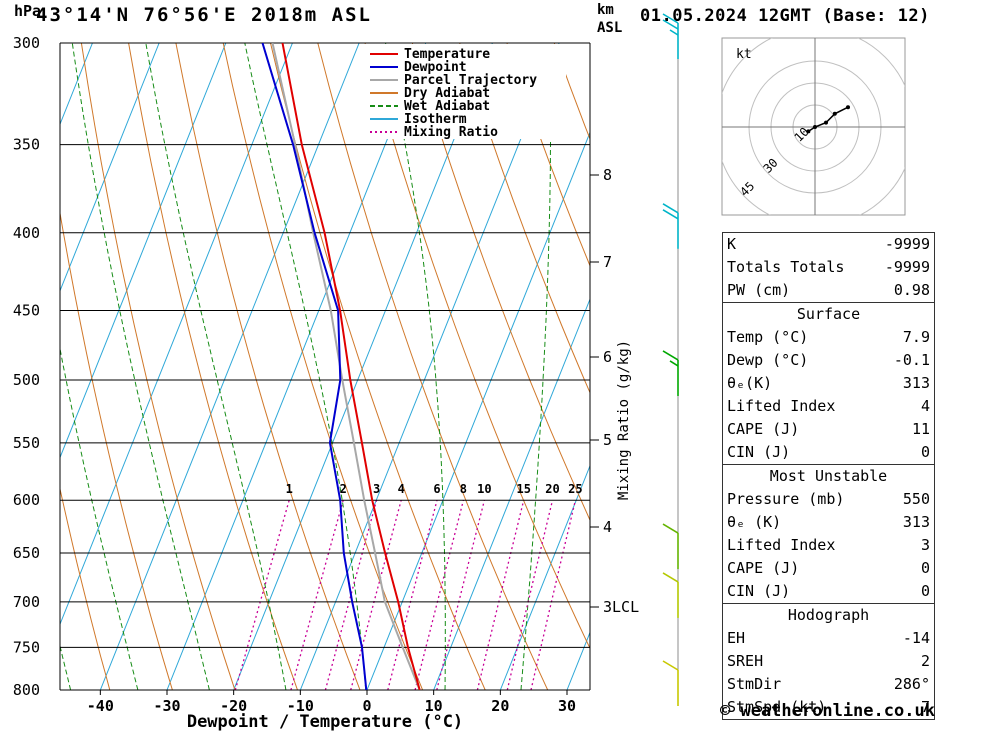 This screenshot has width=1000, height=733. Describe the element at coordinates (26, 145) in the screenshot. I see `pressure-tick-label: 350` at that location.